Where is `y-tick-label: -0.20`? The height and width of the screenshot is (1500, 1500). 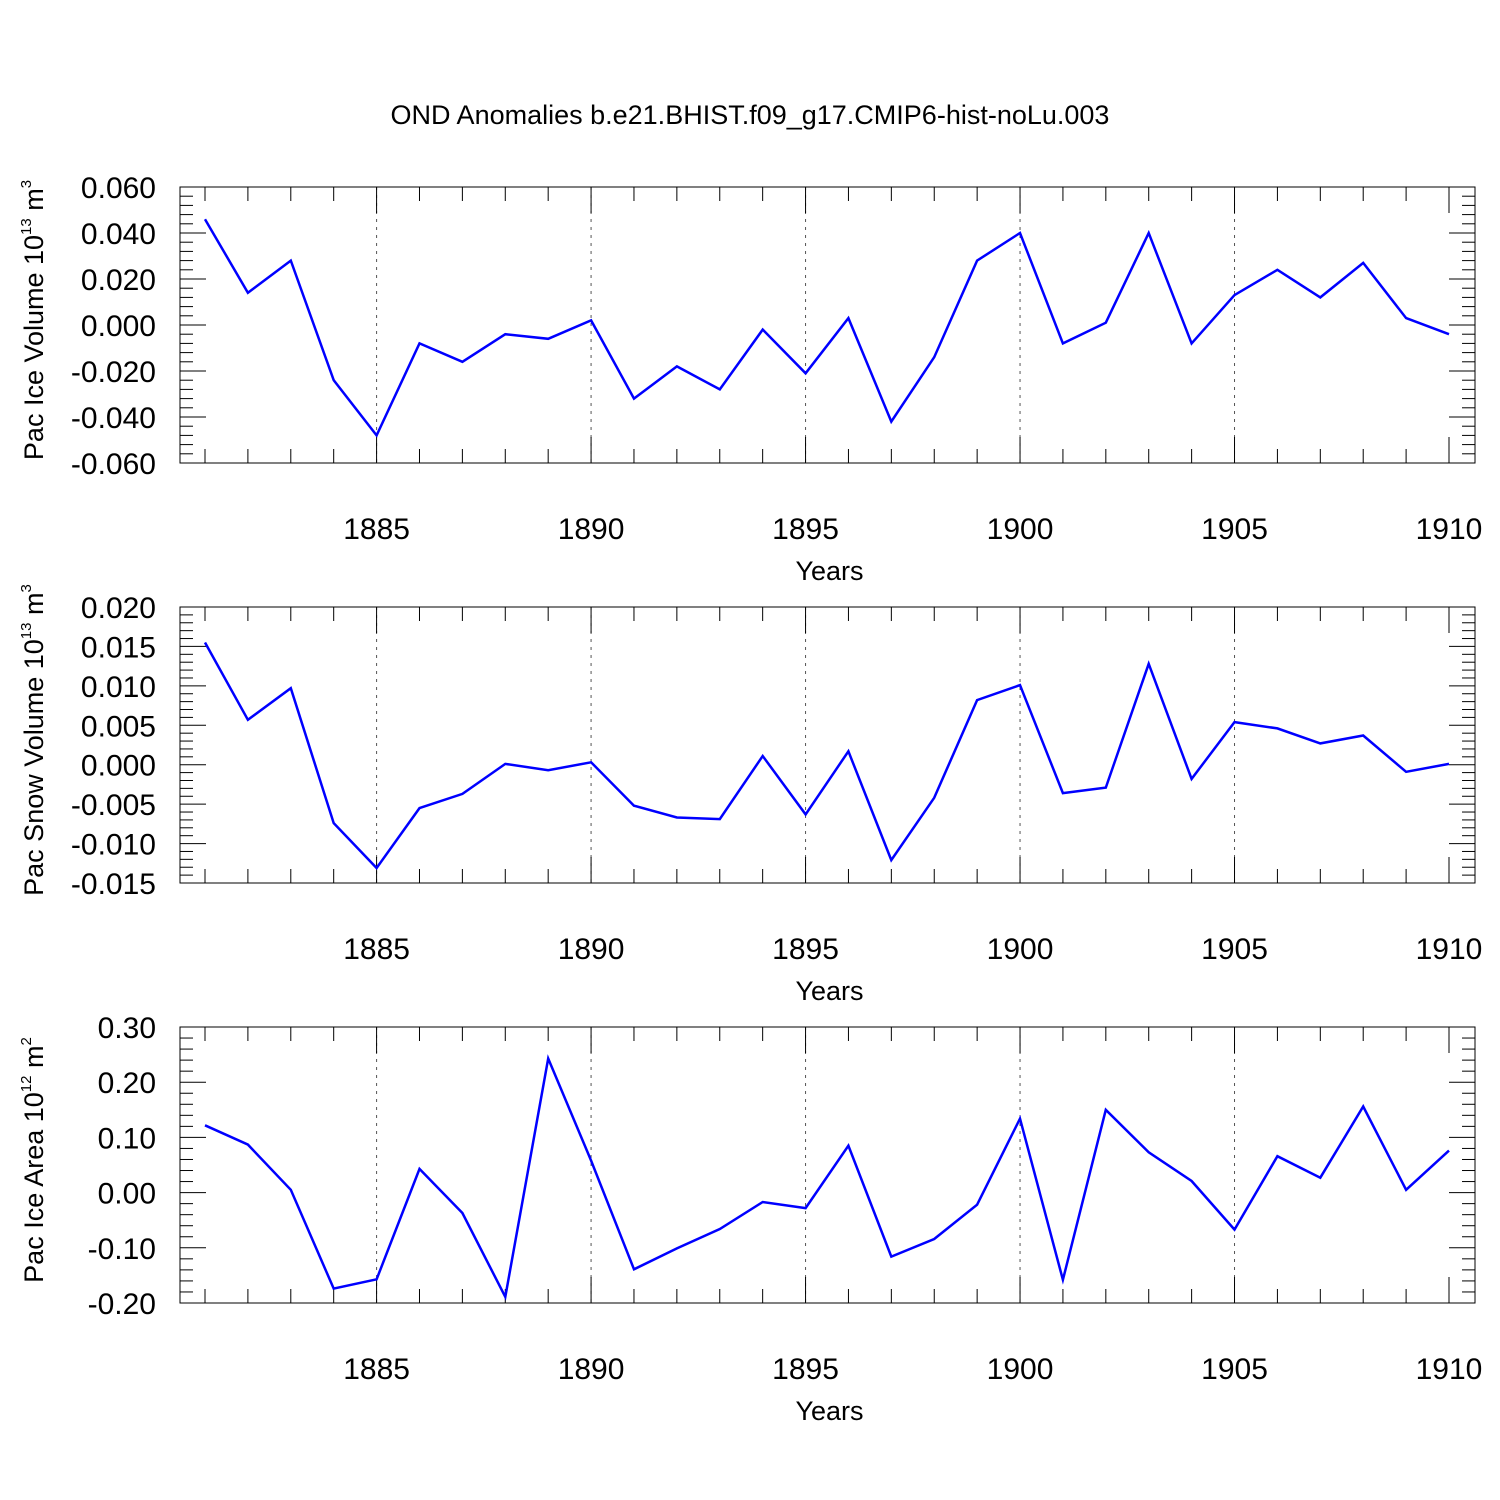
y-tick-label: -0.20 is located at coordinates (122, 1304).